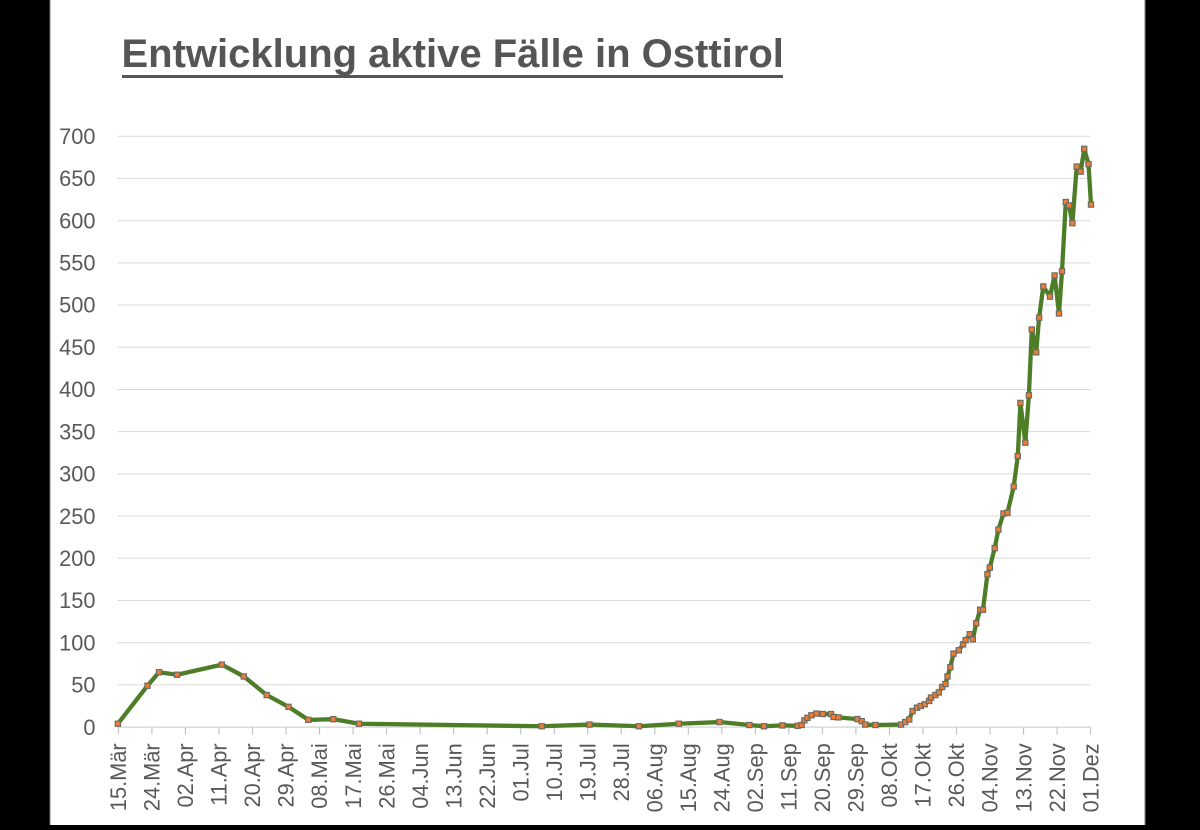 The image size is (1200, 830). Describe the element at coordinates (453, 775) in the screenshot. I see `svg-text: 13.Jun` at that location.